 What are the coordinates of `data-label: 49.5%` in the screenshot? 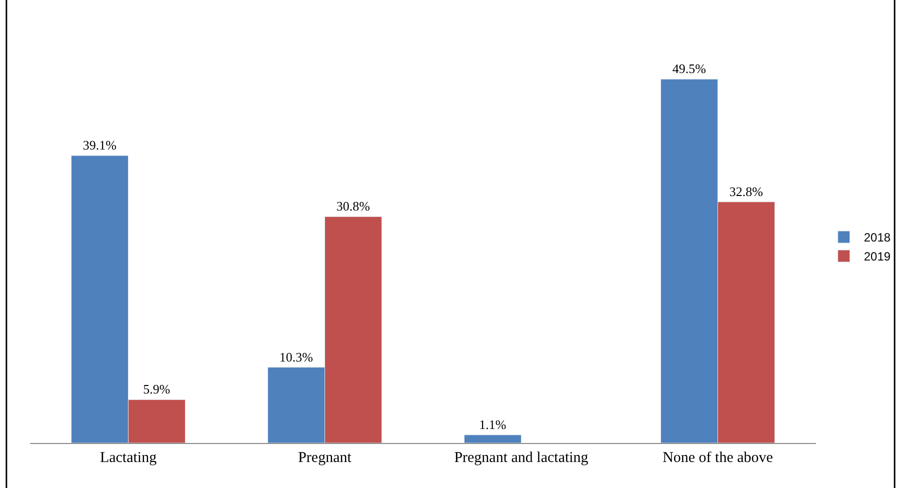 It's located at (689, 68).